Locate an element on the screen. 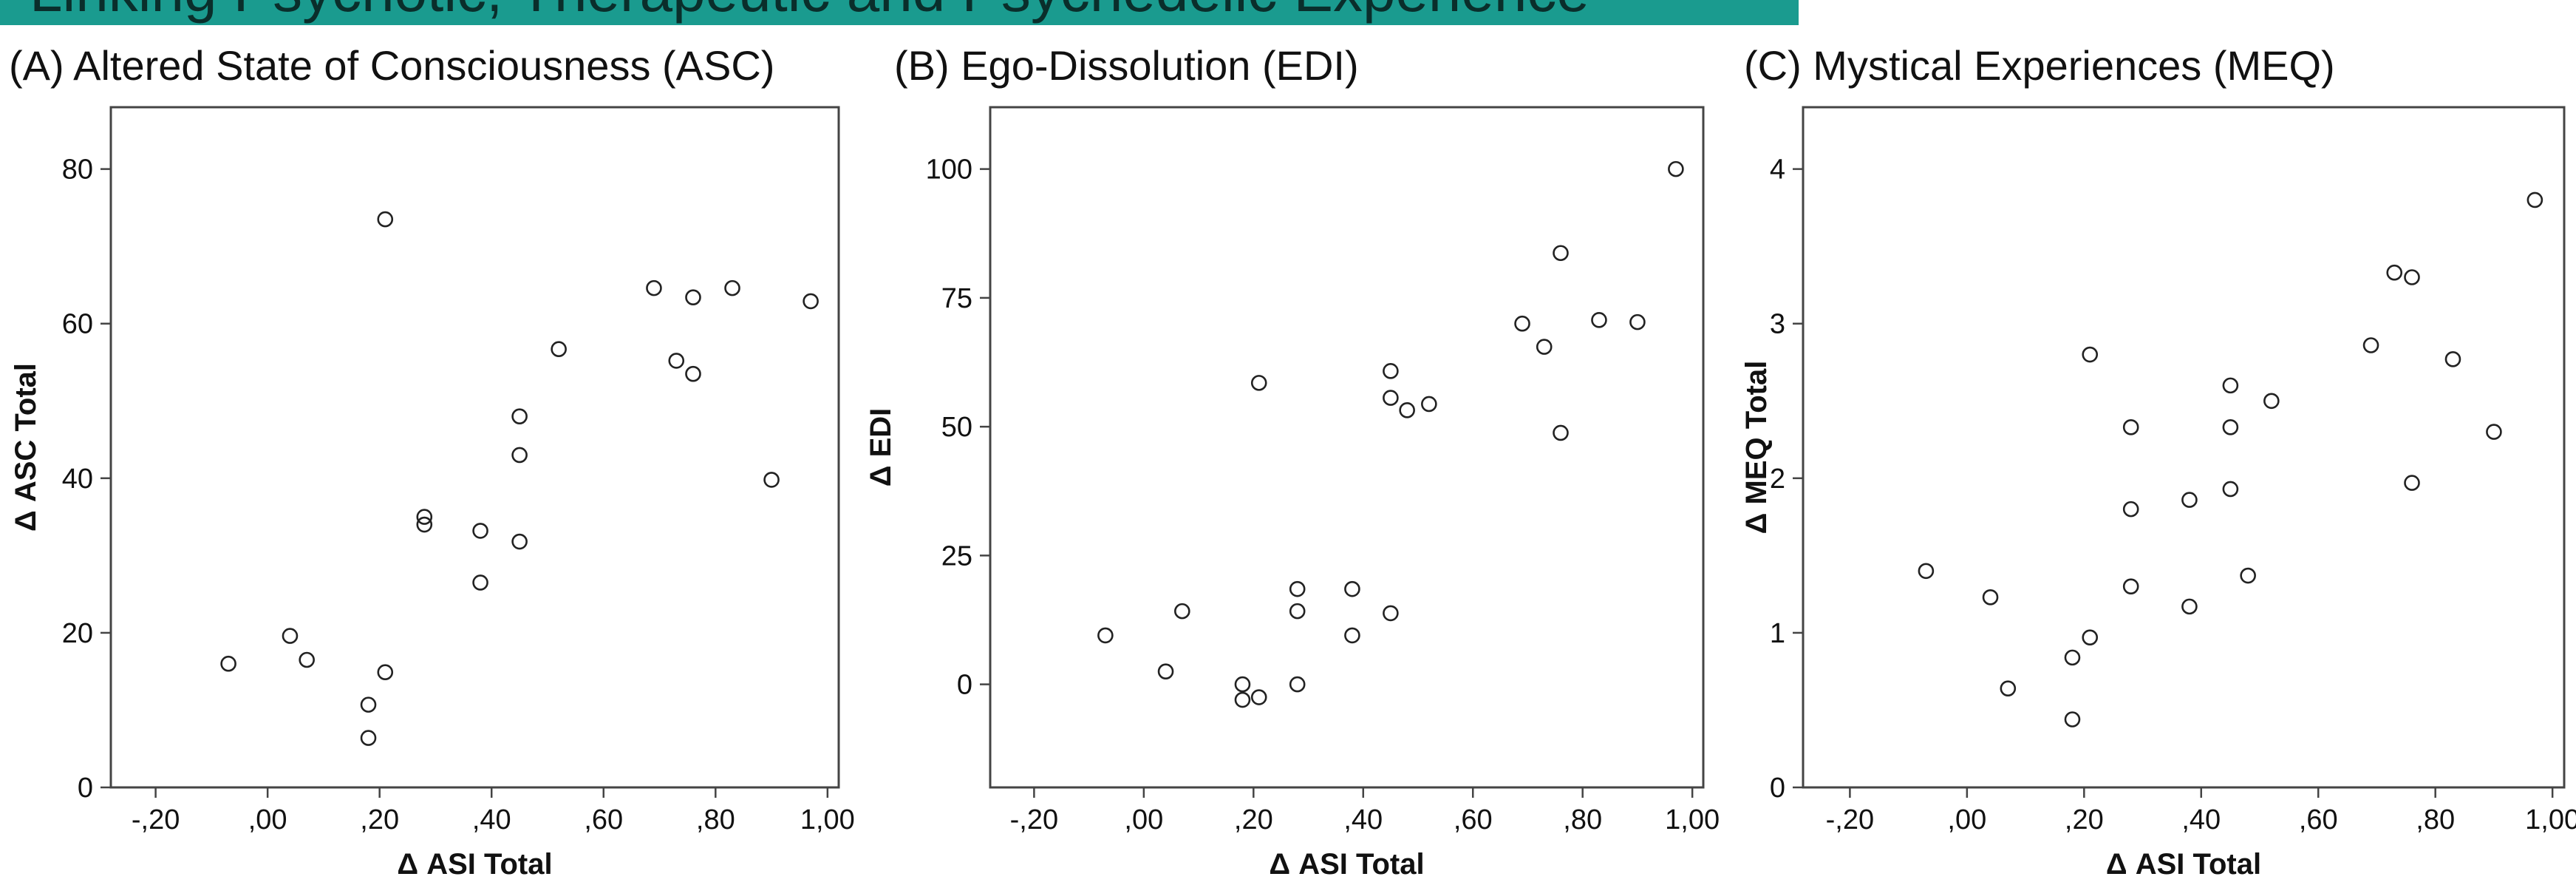 The height and width of the screenshot is (885, 2576). y-tick-label: 60 is located at coordinates (77, 324).